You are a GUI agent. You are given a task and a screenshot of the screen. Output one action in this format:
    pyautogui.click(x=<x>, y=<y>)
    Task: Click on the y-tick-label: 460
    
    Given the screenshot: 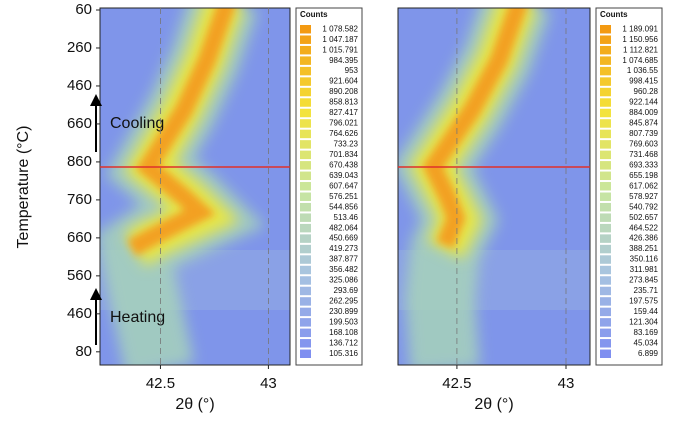 What is the action you would take?
    pyautogui.click(x=79, y=313)
    